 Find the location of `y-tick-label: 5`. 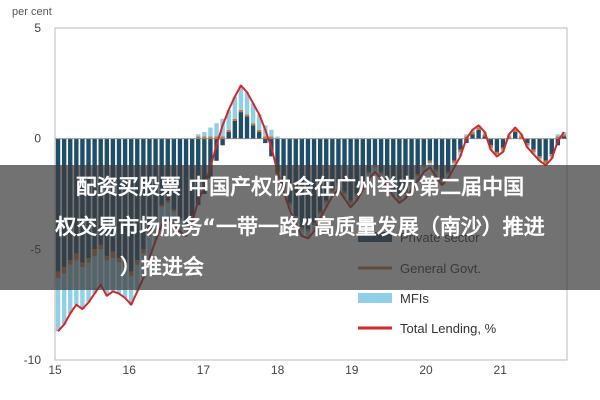

y-tick-label: 5 is located at coordinates (37, 28).